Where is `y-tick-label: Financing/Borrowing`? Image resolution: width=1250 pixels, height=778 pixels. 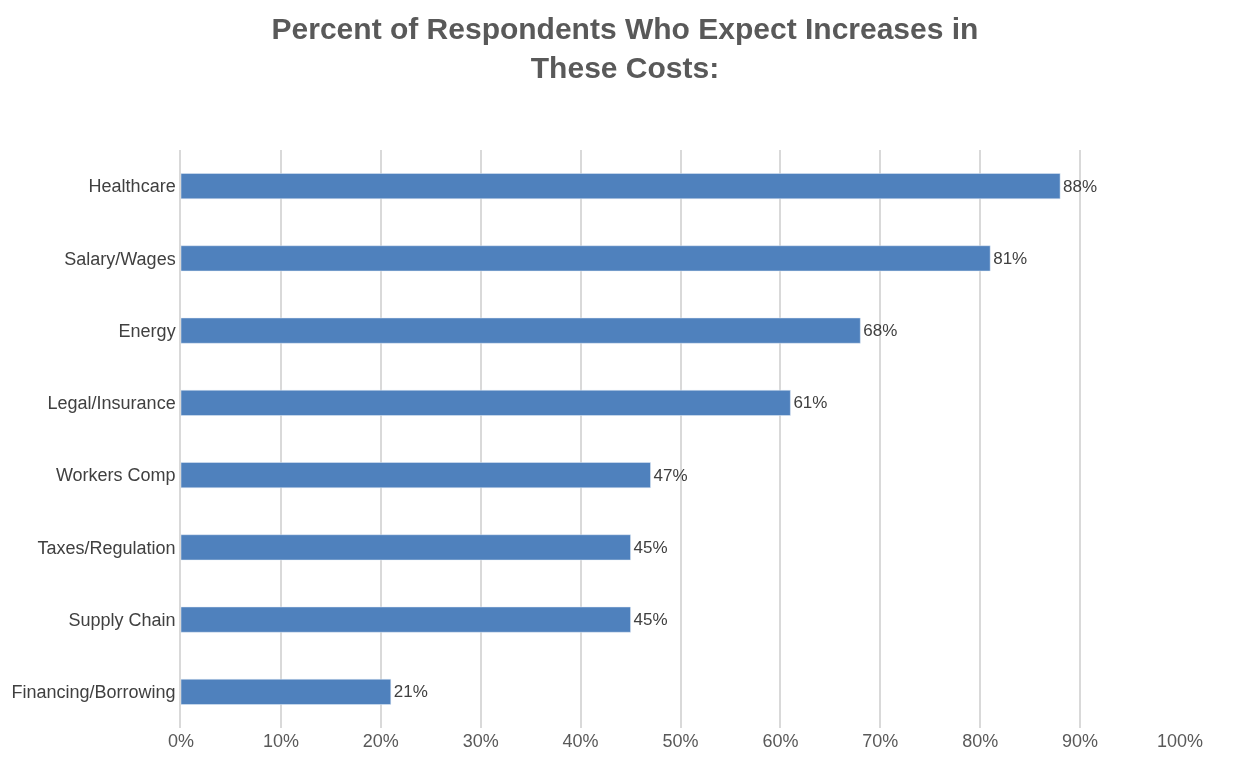 y-tick-label: Financing/Borrowing is located at coordinates (93, 692).